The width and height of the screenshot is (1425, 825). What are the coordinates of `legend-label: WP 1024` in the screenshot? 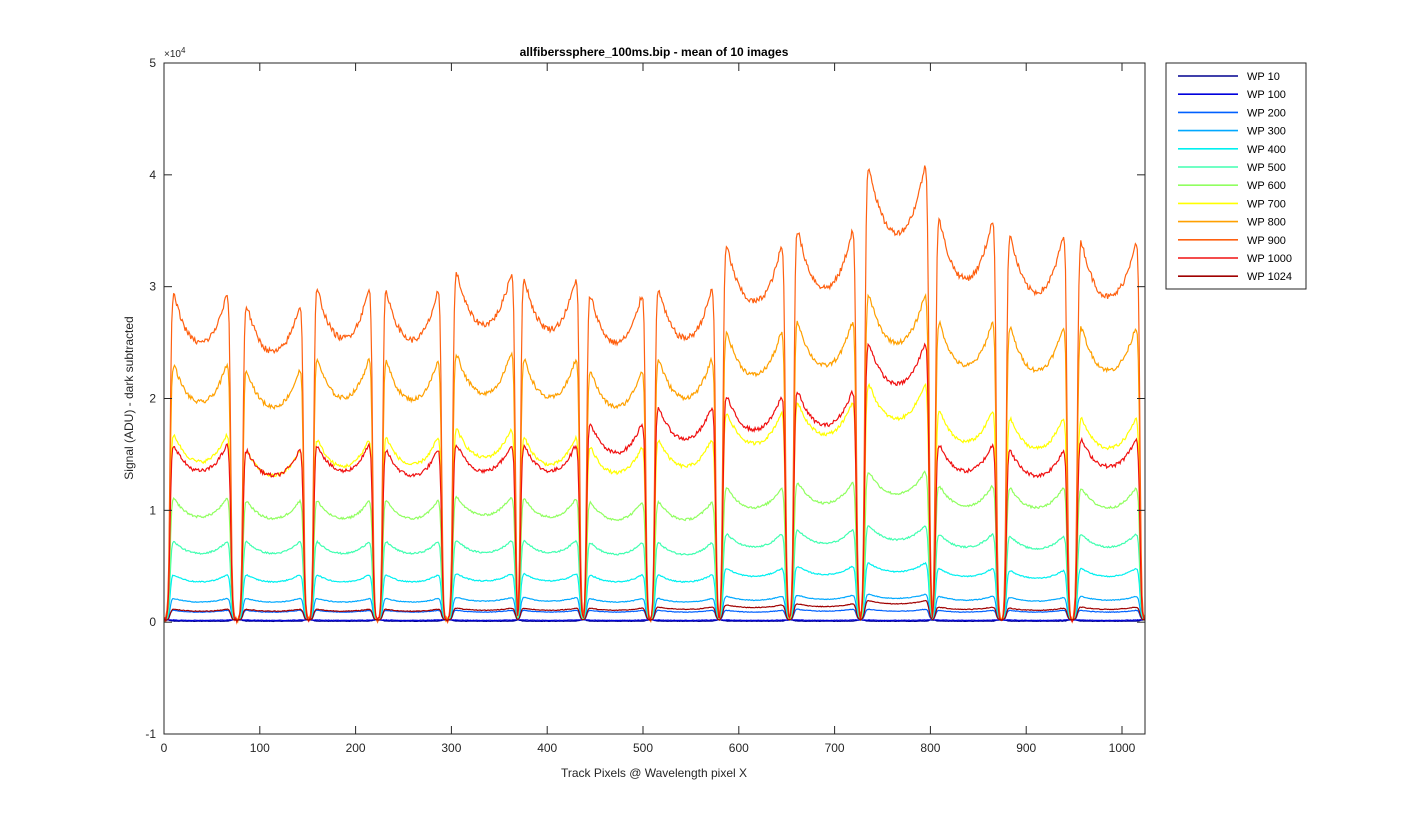 It's located at (1269, 277).